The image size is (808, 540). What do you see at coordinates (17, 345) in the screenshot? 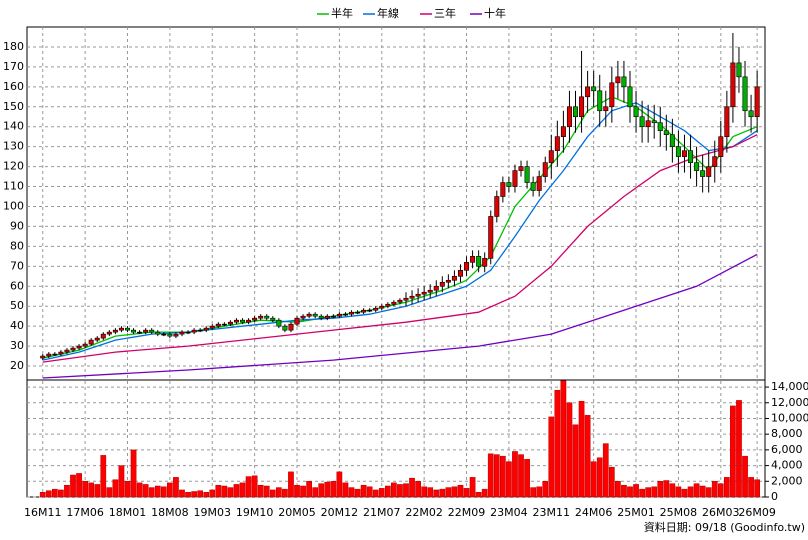
I see `y-tick-label: 30` at bounding box center [17, 345].